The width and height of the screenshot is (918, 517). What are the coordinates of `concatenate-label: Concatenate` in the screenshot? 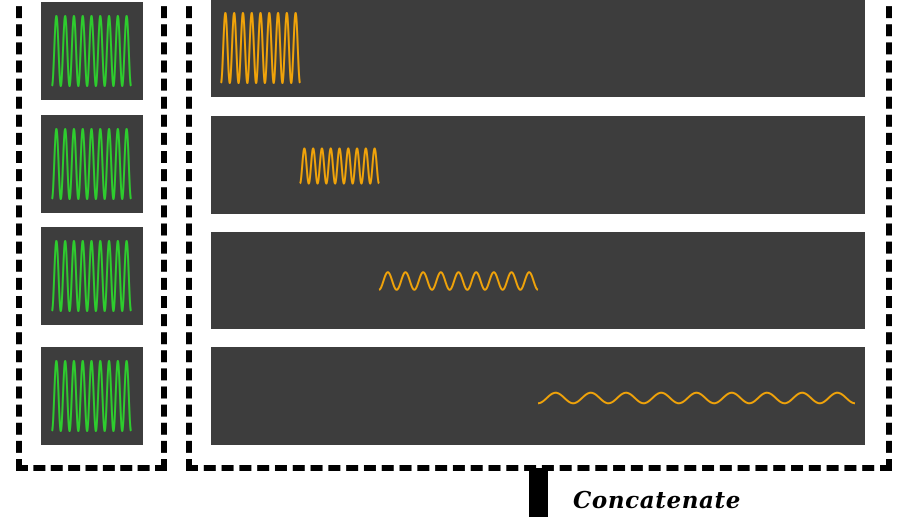 It's located at (657, 500).